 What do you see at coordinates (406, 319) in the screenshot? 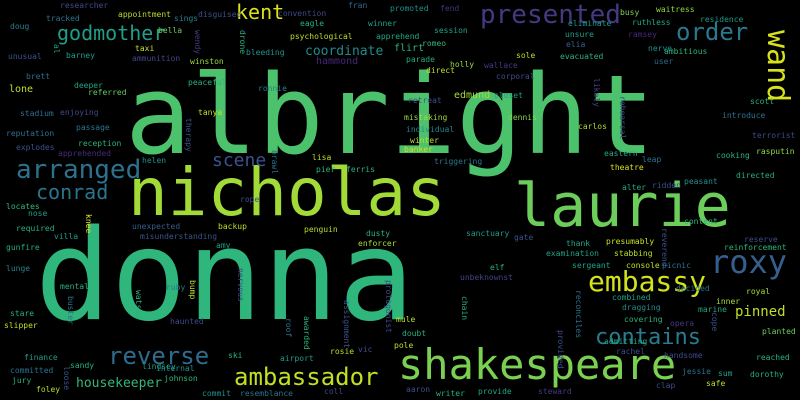
I see `word: mule` at bounding box center [406, 319].